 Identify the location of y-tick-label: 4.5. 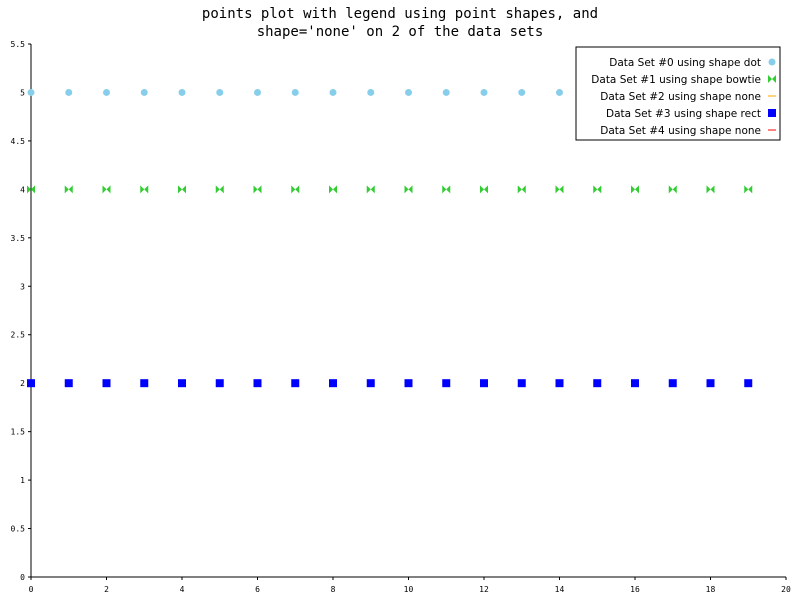
(18, 141).